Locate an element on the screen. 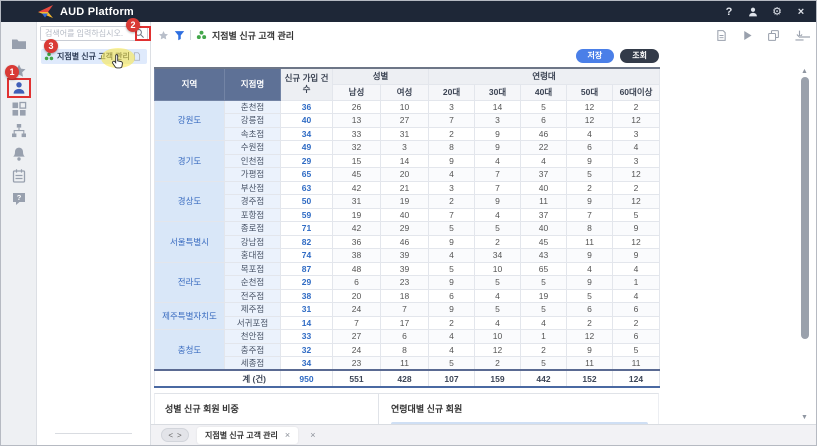 The width and height of the screenshot is (817, 446). value-cell: 2 is located at coordinates (452, 322).